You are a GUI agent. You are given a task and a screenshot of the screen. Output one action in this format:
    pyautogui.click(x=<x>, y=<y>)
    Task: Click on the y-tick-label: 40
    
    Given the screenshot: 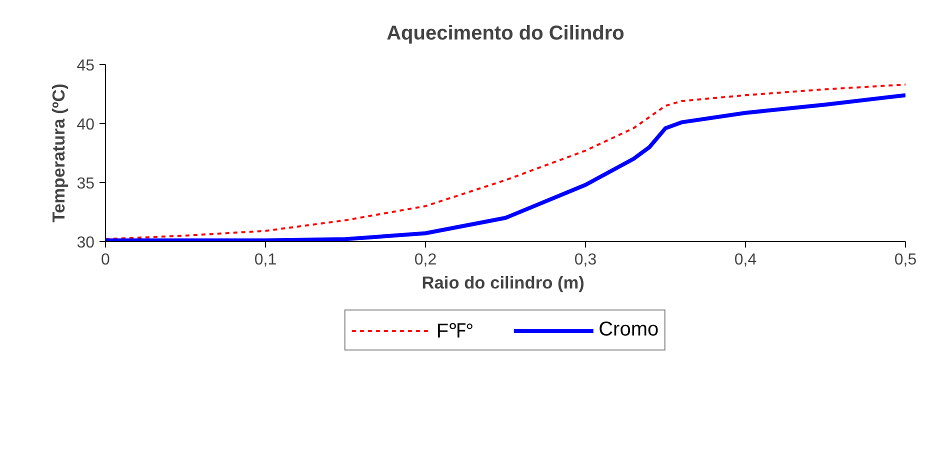 What is the action you would take?
    pyautogui.click(x=85, y=125)
    